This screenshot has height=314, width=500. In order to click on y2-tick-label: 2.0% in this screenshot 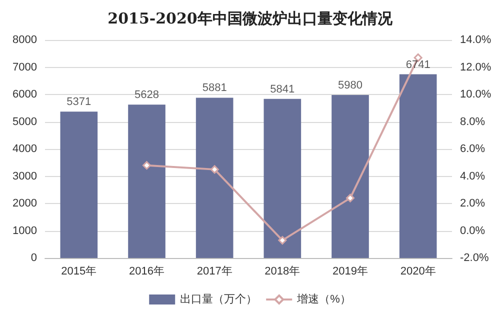, I will do `click(473, 204)`.